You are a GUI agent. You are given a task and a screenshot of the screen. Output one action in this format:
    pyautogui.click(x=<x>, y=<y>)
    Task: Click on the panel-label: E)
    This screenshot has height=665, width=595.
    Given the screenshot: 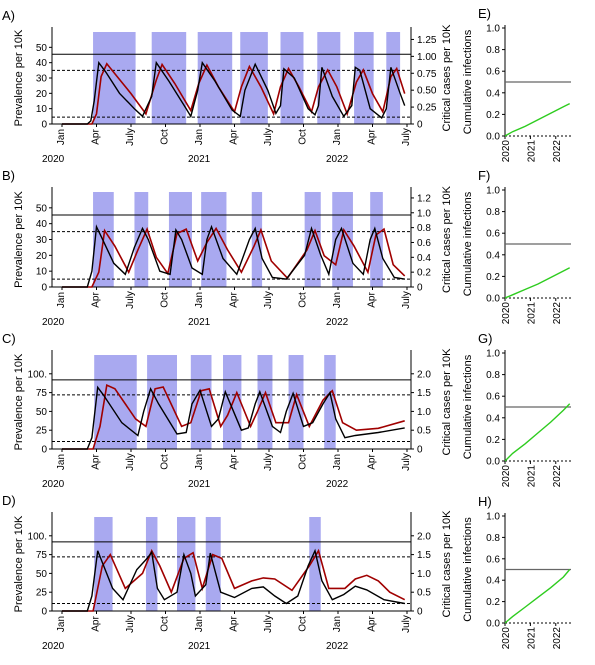 What is the action you would take?
    pyautogui.click(x=484, y=13)
    